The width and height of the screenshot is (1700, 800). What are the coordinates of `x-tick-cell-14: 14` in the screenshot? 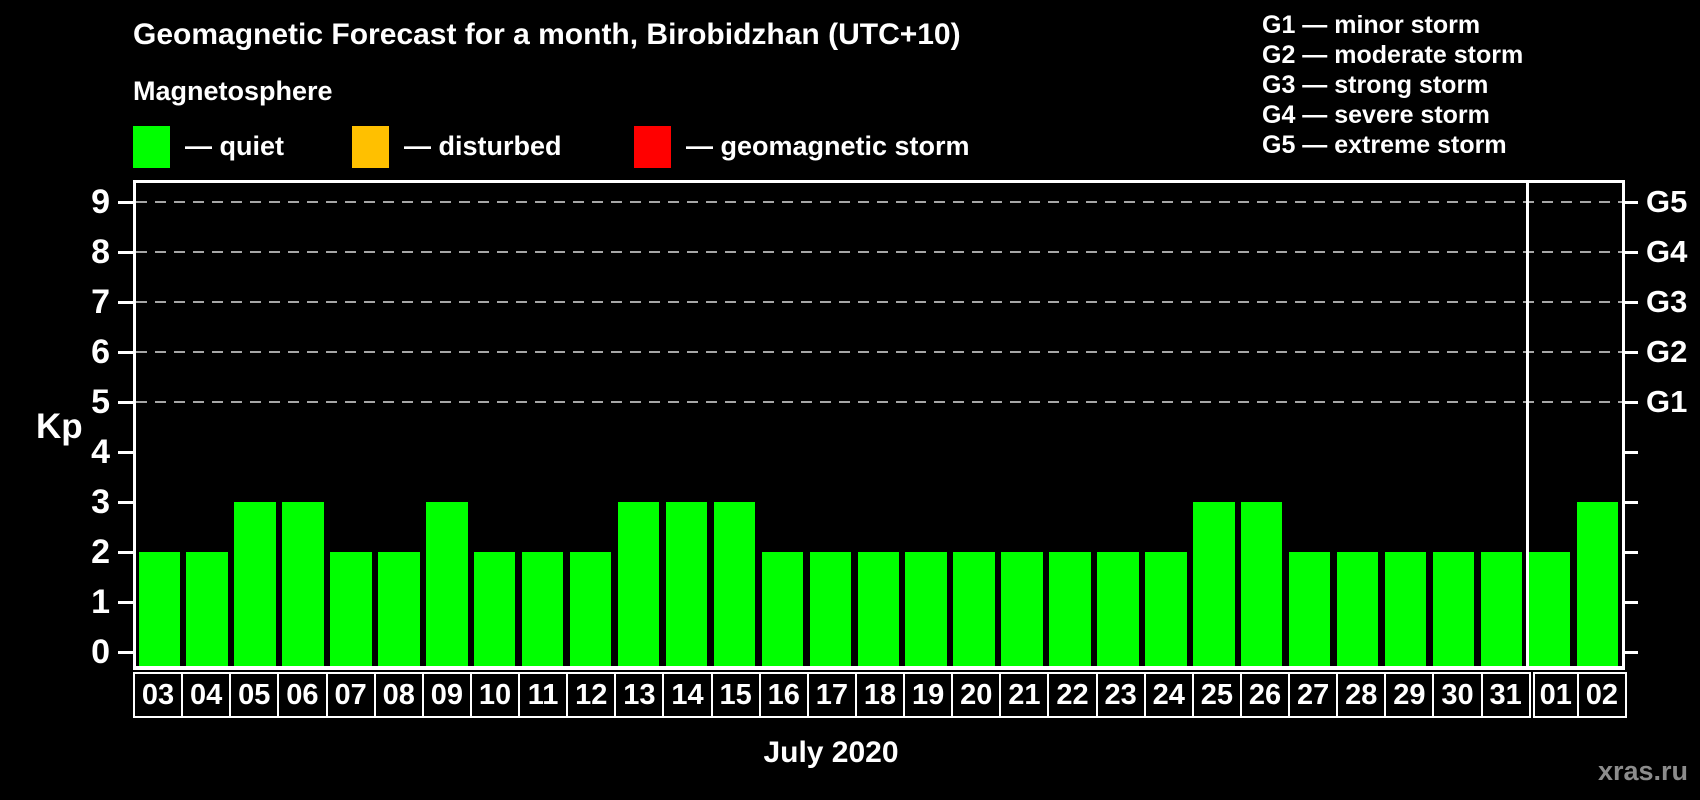 It's located at (687, 695).